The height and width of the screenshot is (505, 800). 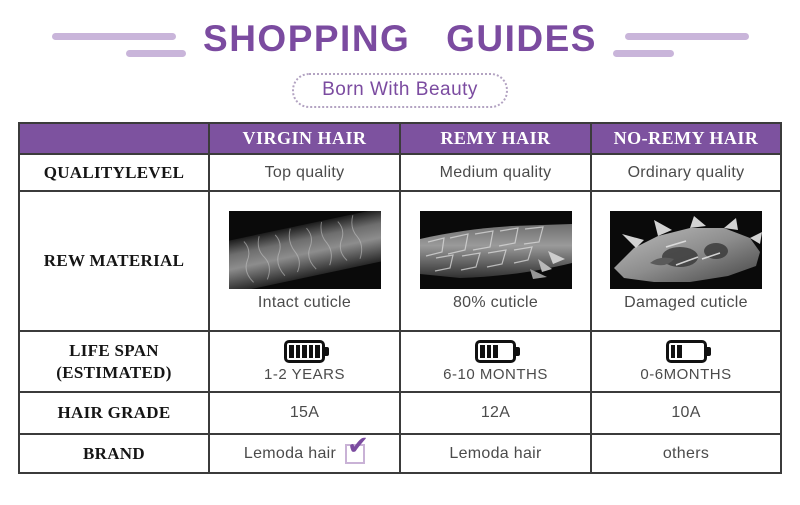 What do you see at coordinates (304, 172) in the screenshot?
I see `quality-virgin: Top quality` at bounding box center [304, 172].